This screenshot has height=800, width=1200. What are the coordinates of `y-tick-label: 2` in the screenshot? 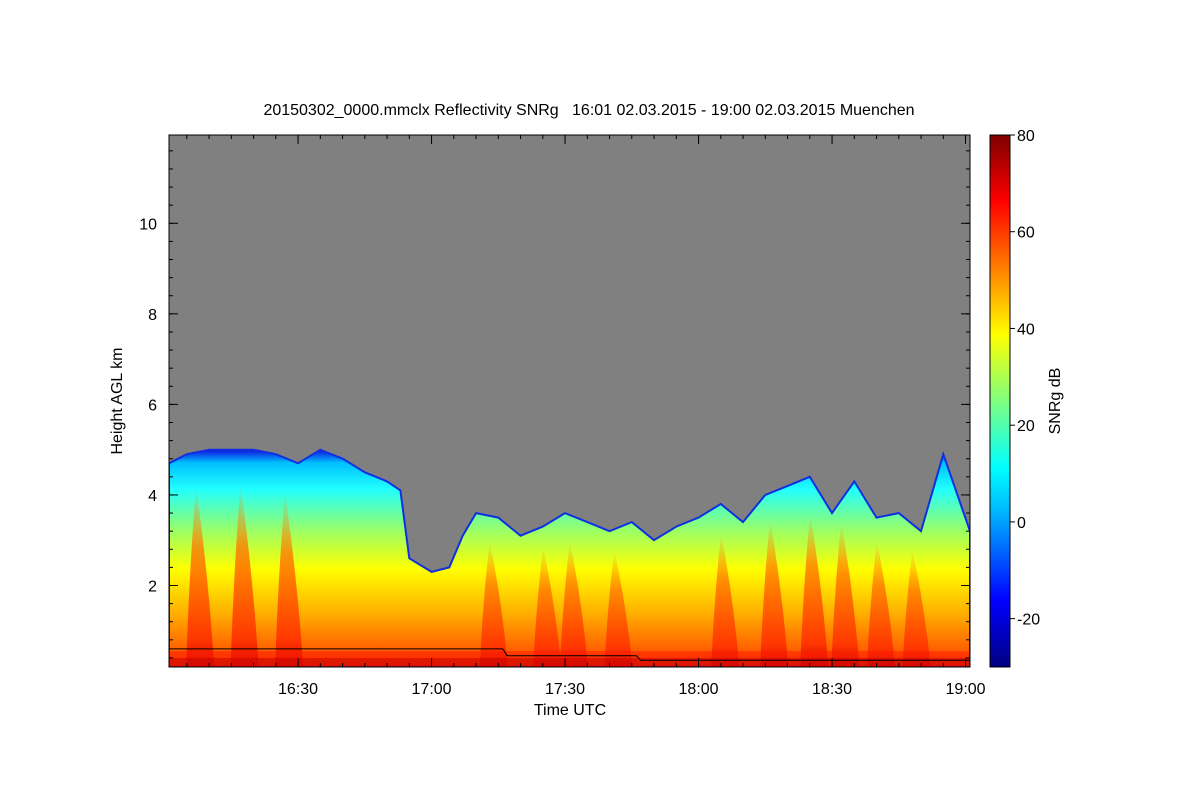 It's located at (152, 587).